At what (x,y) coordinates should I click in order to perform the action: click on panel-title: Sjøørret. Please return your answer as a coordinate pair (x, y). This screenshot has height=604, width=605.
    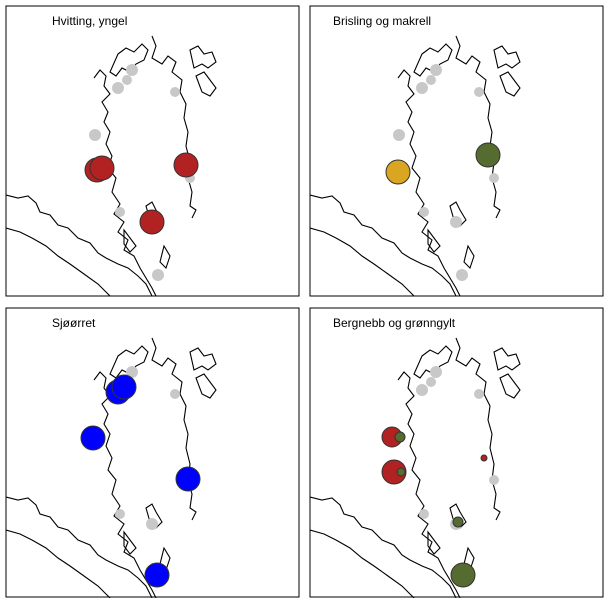
    Looking at the image, I should click on (74, 323).